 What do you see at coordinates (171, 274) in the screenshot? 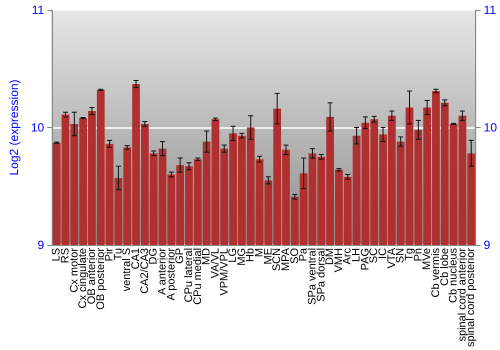
I see `x-tick-label: A posterior` at bounding box center [171, 274].